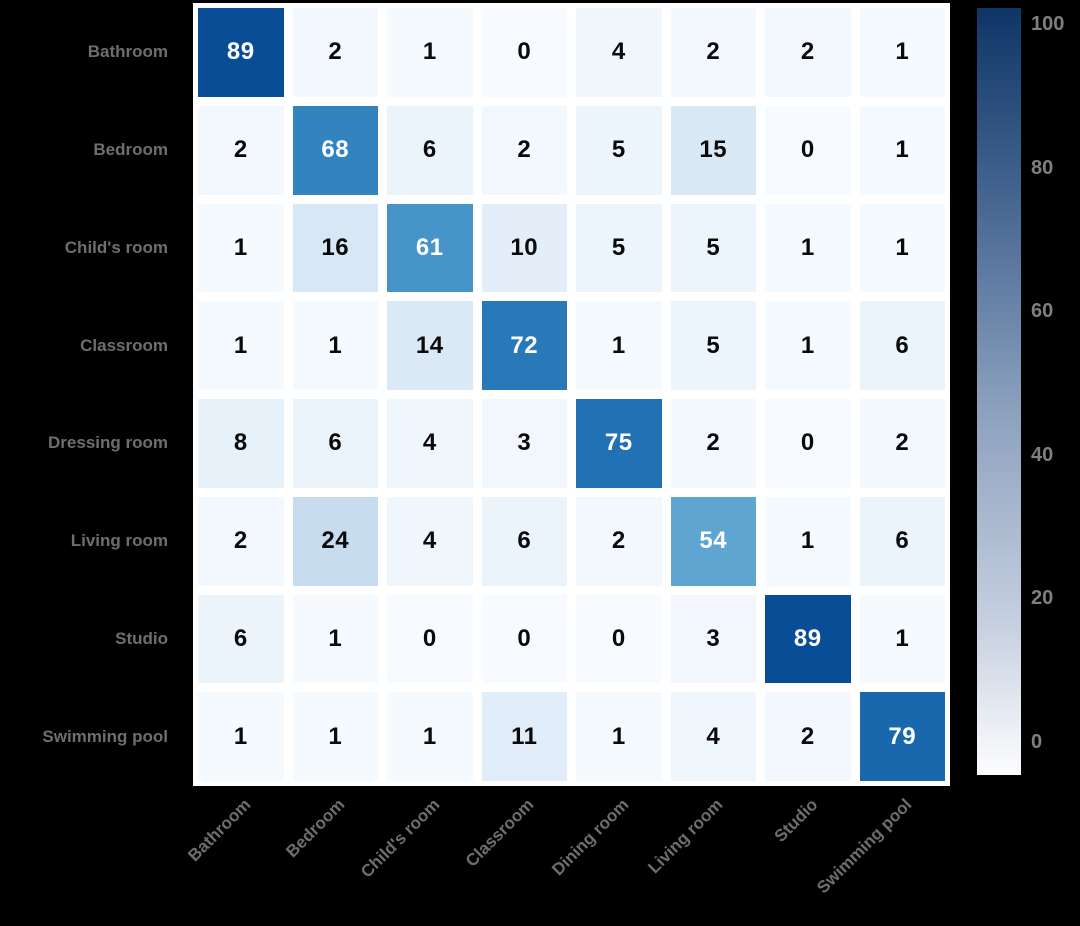 This screenshot has width=1080, height=926. What do you see at coordinates (524, 736) in the screenshot?
I see `heatmap-cell: 11` at bounding box center [524, 736].